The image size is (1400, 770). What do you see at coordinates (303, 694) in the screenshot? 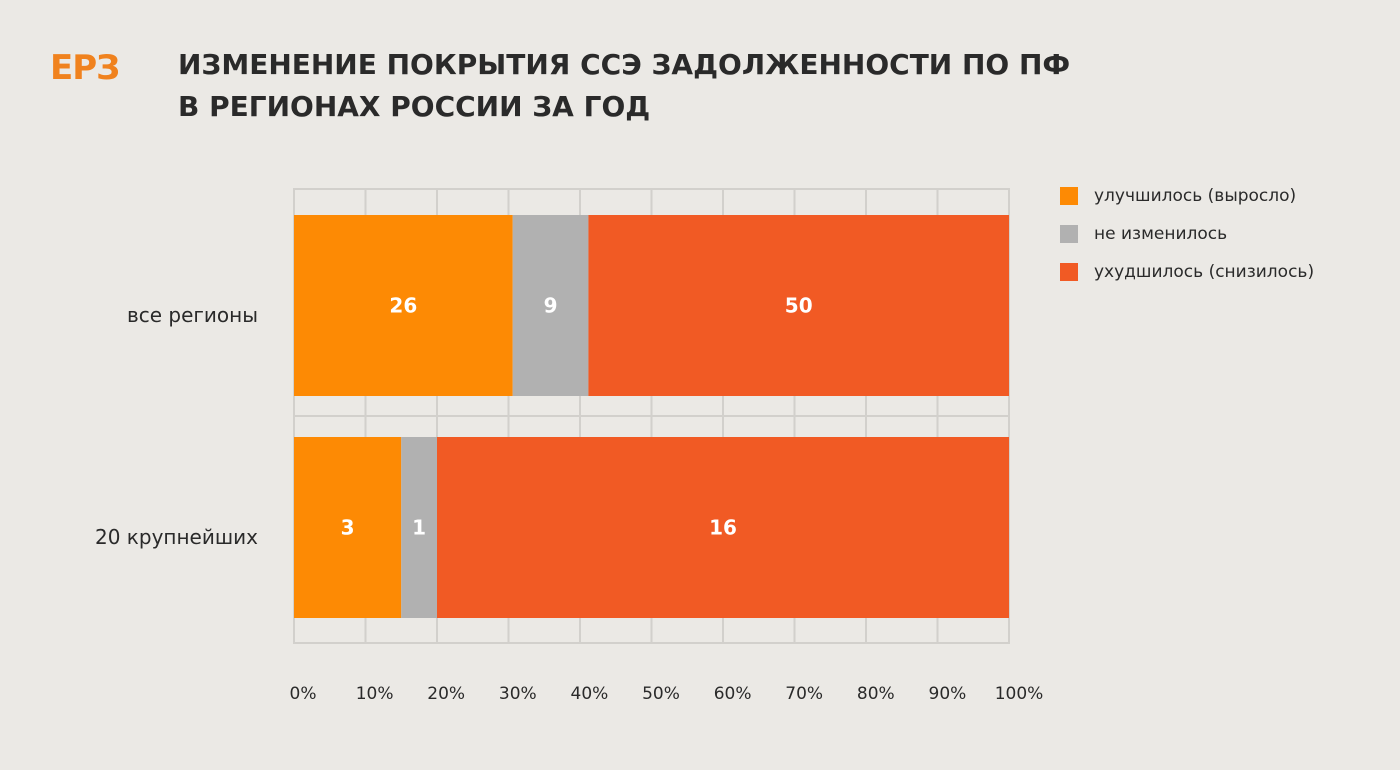
I see `x-tick-label: 0%` at bounding box center [303, 694].